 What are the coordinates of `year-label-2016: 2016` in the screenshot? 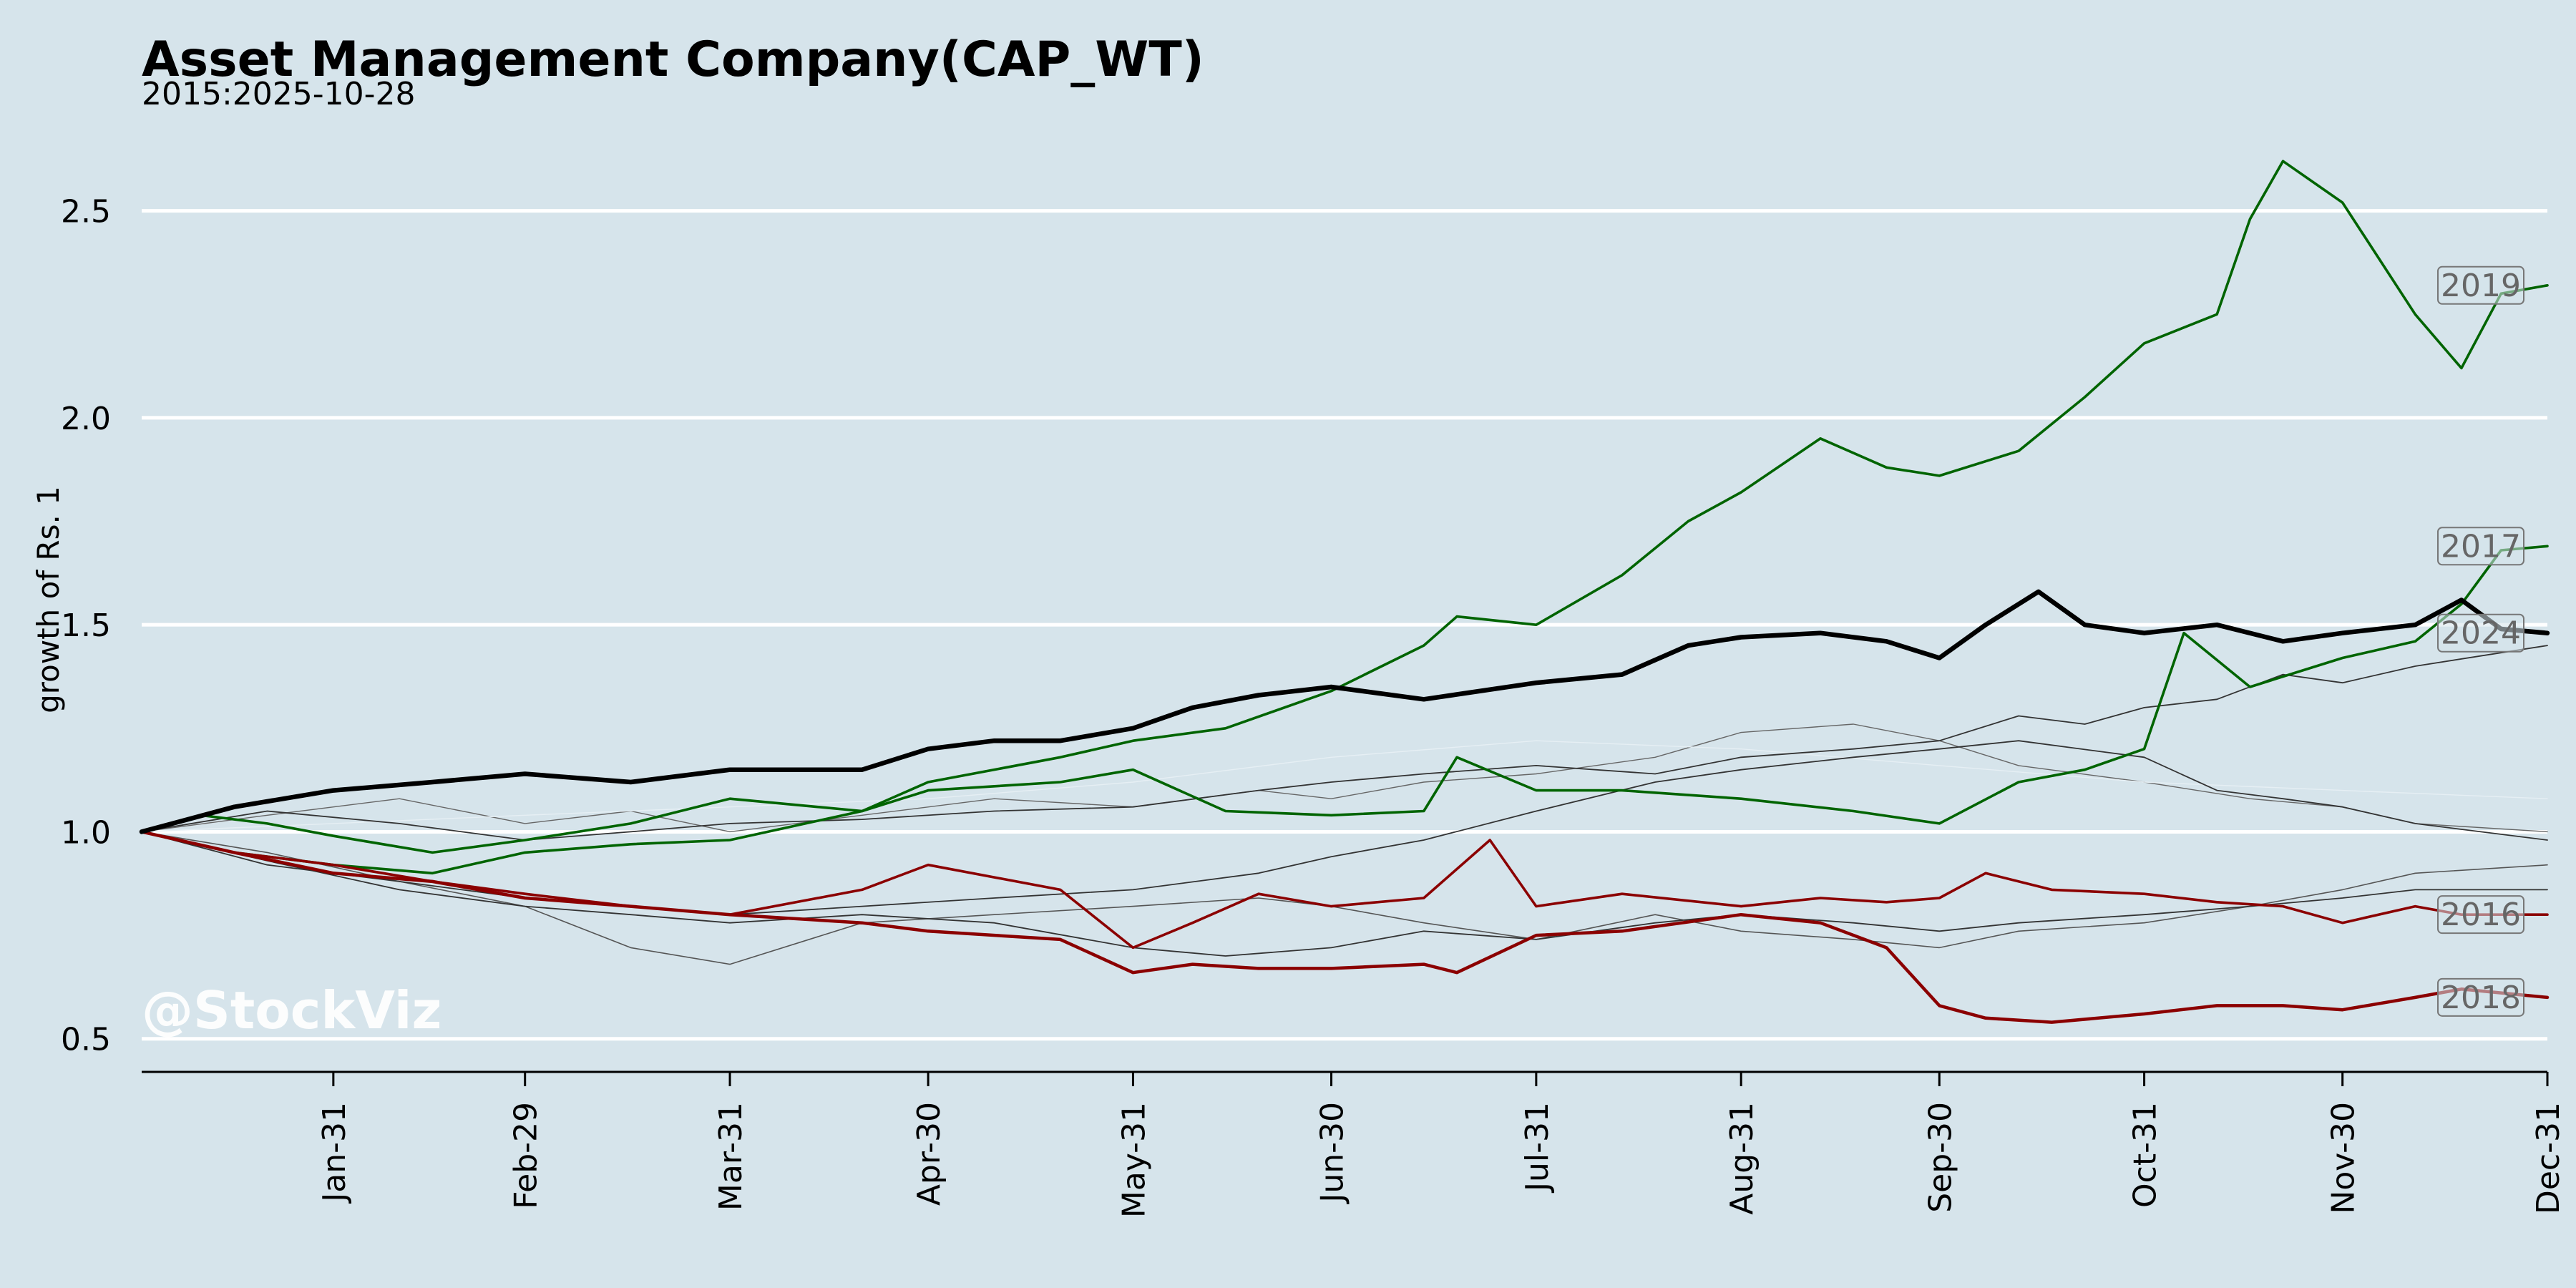 It's located at (2481, 915).